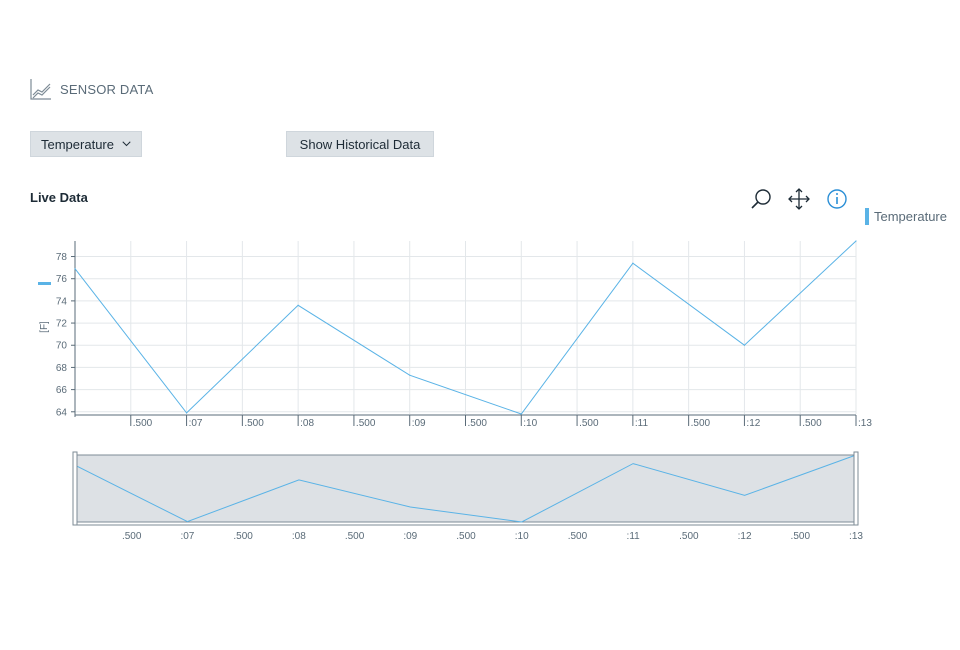  I want to click on navigator-series-line, so click(466, 488).